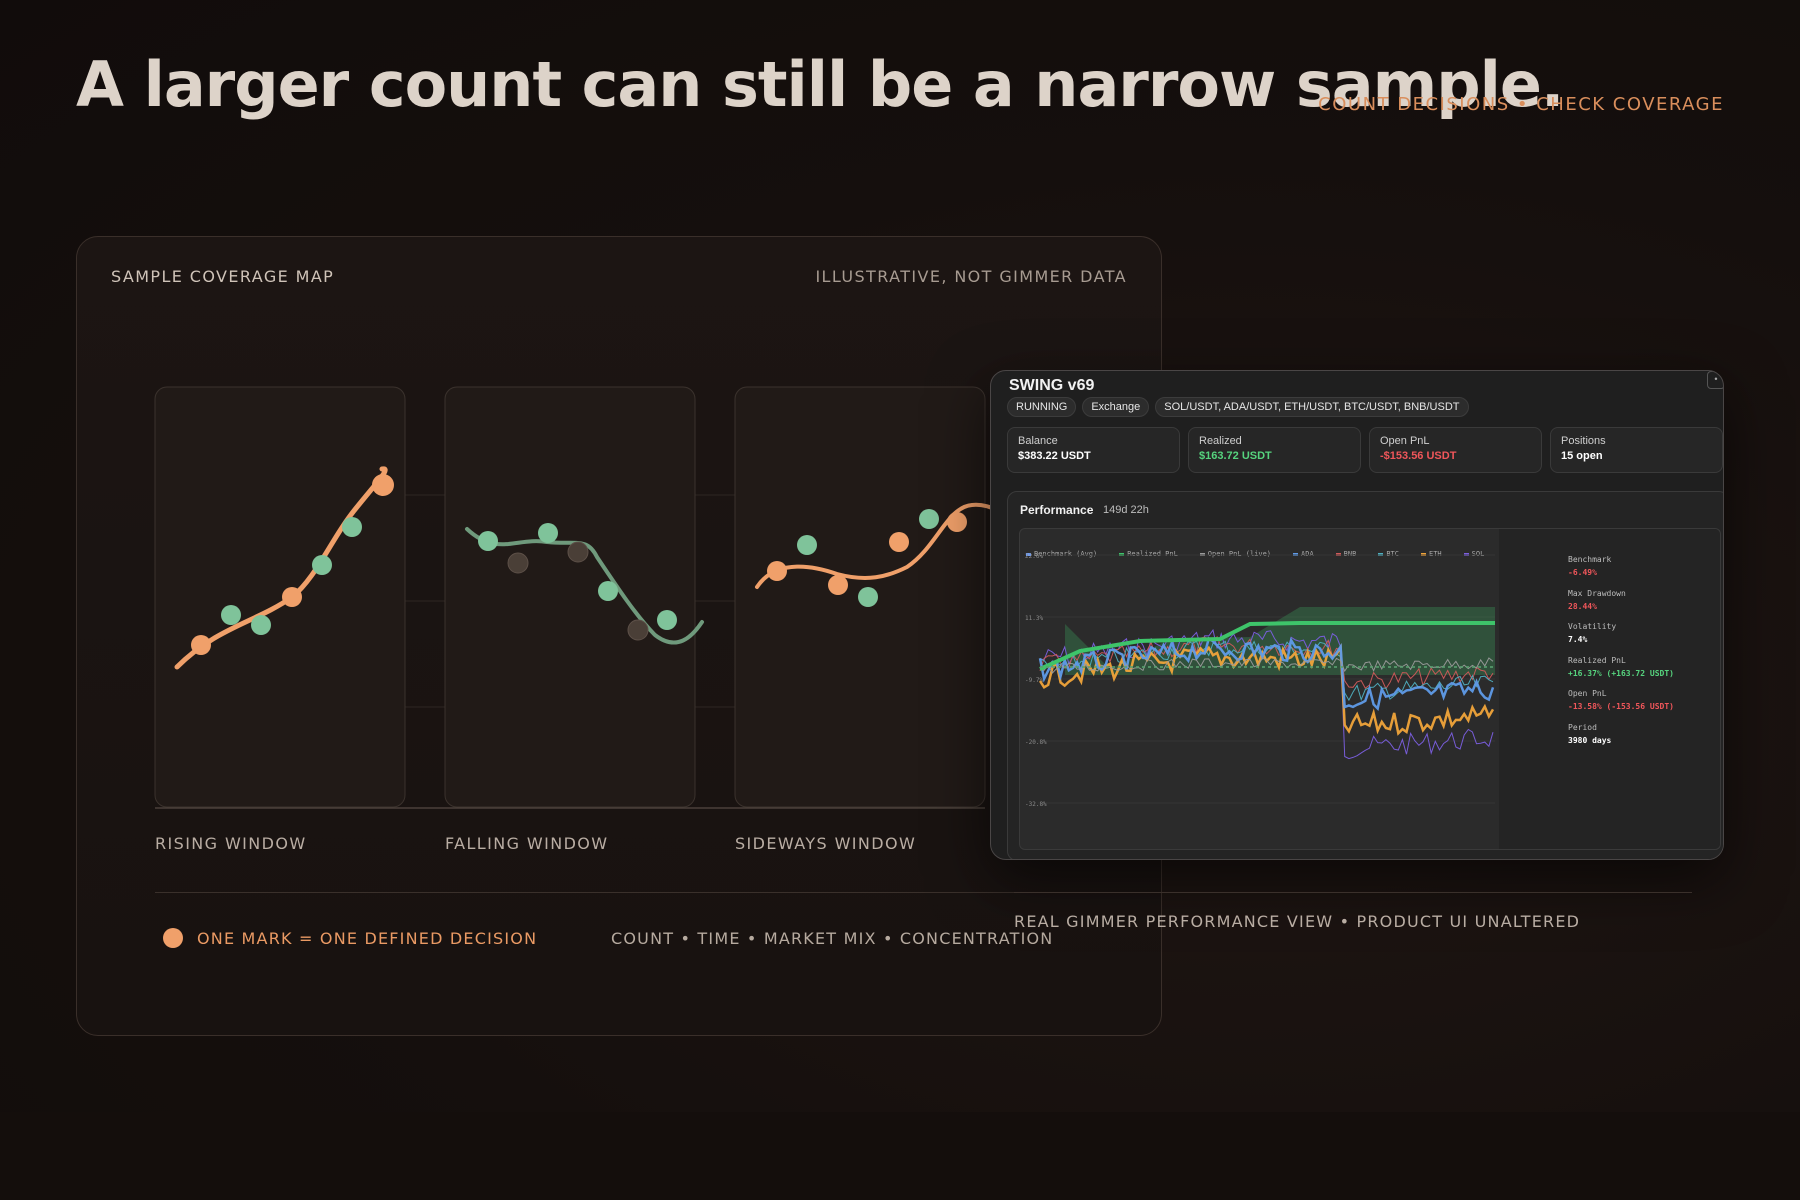 This screenshot has height=1200, width=1800. Describe the element at coordinates (527, 843) in the screenshot. I see `window-label-falling: FALLING WINDOW` at that location.